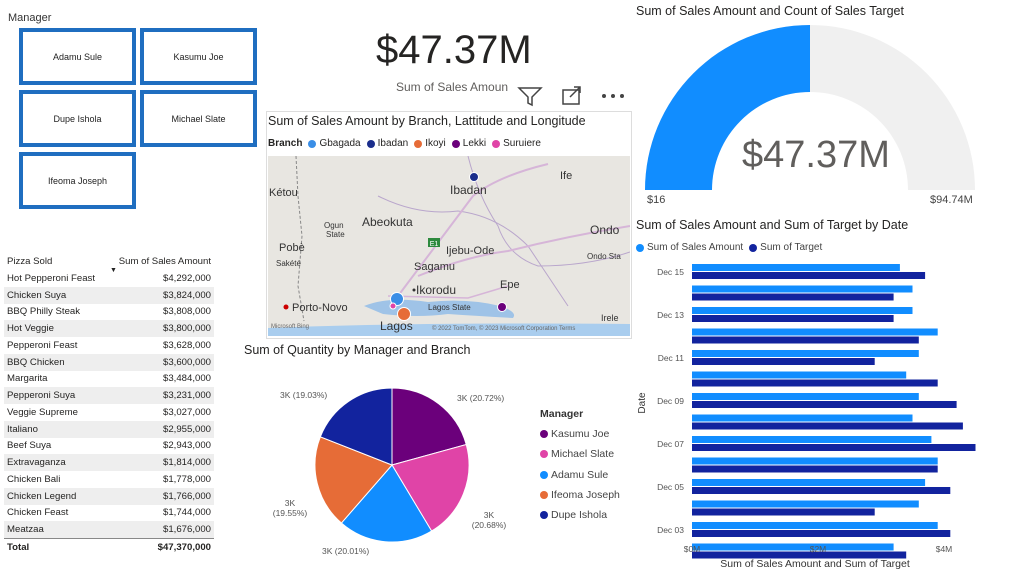 This screenshot has height=576, width=1024. I want to click on legend-item-suruiere: Suruiere, so click(516, 143).